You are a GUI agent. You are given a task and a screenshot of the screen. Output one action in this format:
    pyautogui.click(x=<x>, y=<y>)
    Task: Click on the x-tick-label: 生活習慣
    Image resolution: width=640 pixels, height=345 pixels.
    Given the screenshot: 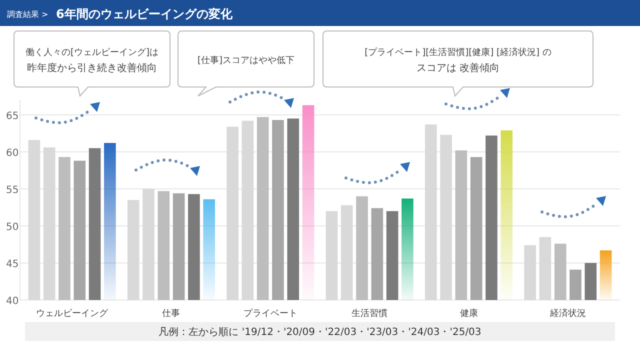 What is the action you would take?
    pyautogui.click(x=370, y=313)
    